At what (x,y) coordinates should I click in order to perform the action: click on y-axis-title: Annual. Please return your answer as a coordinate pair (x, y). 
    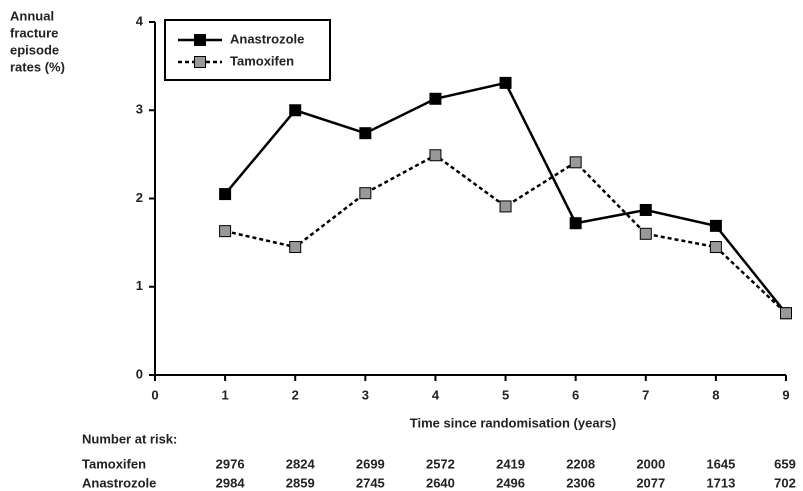
    Looking at the image, I should click on (32, 15).